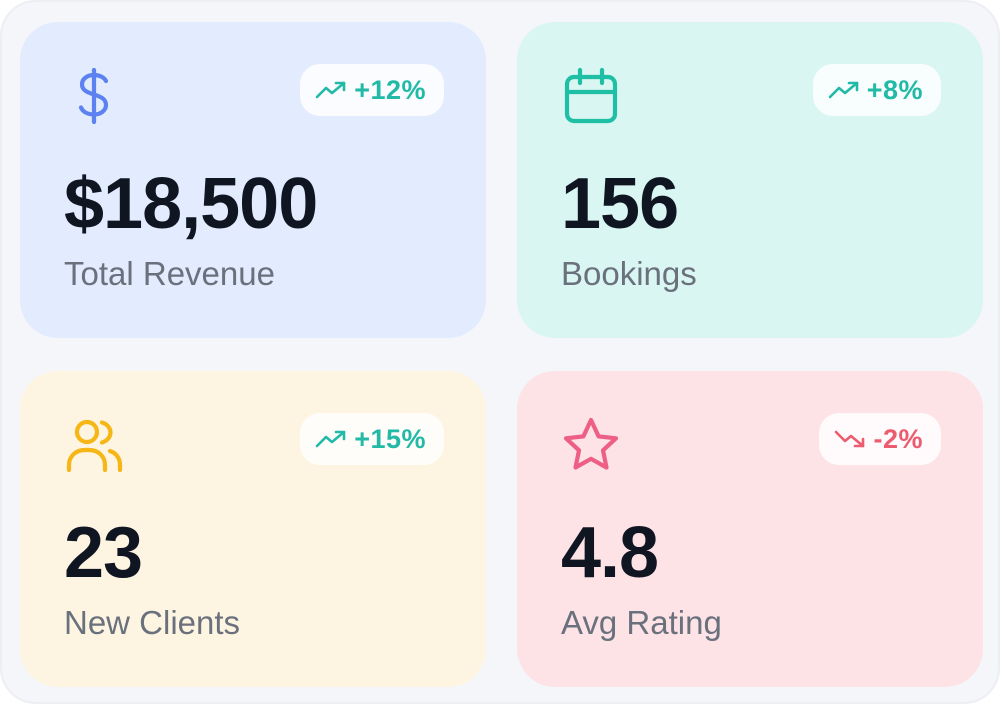  What do you see at coordinates (94, 96) in the screenshot?
I see `dollar-icon` at bounding box center [94, 96].